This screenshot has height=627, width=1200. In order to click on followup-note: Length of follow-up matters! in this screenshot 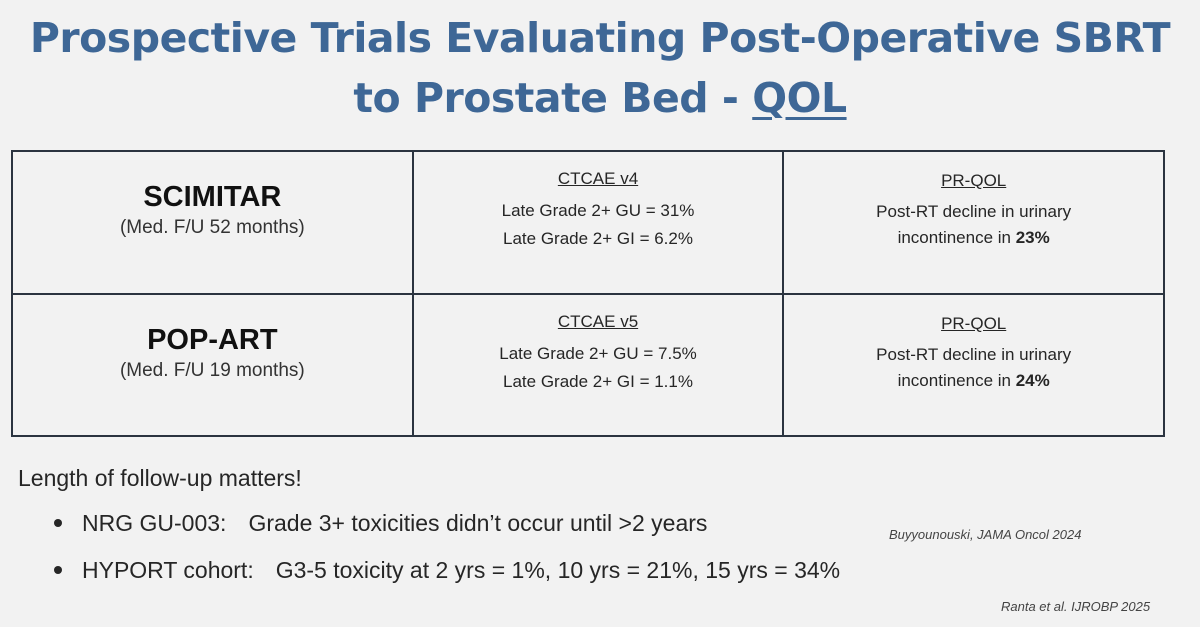, I will do `click(160, 478)`.